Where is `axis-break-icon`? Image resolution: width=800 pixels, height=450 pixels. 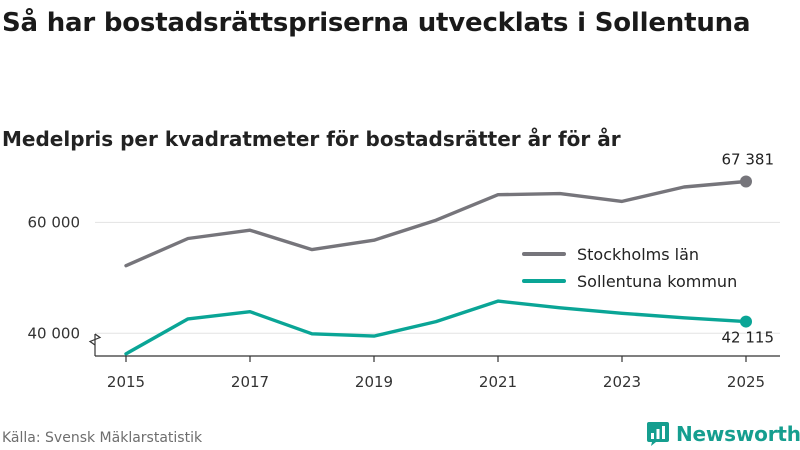
axis-break-icon is located at coordinates (95, 339).